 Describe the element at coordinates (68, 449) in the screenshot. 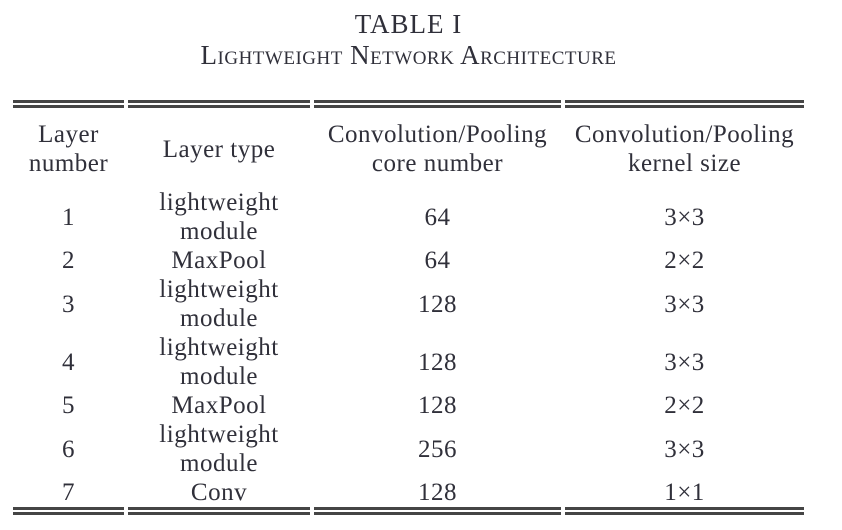

I see `cell-layer-number: 6` at that location.